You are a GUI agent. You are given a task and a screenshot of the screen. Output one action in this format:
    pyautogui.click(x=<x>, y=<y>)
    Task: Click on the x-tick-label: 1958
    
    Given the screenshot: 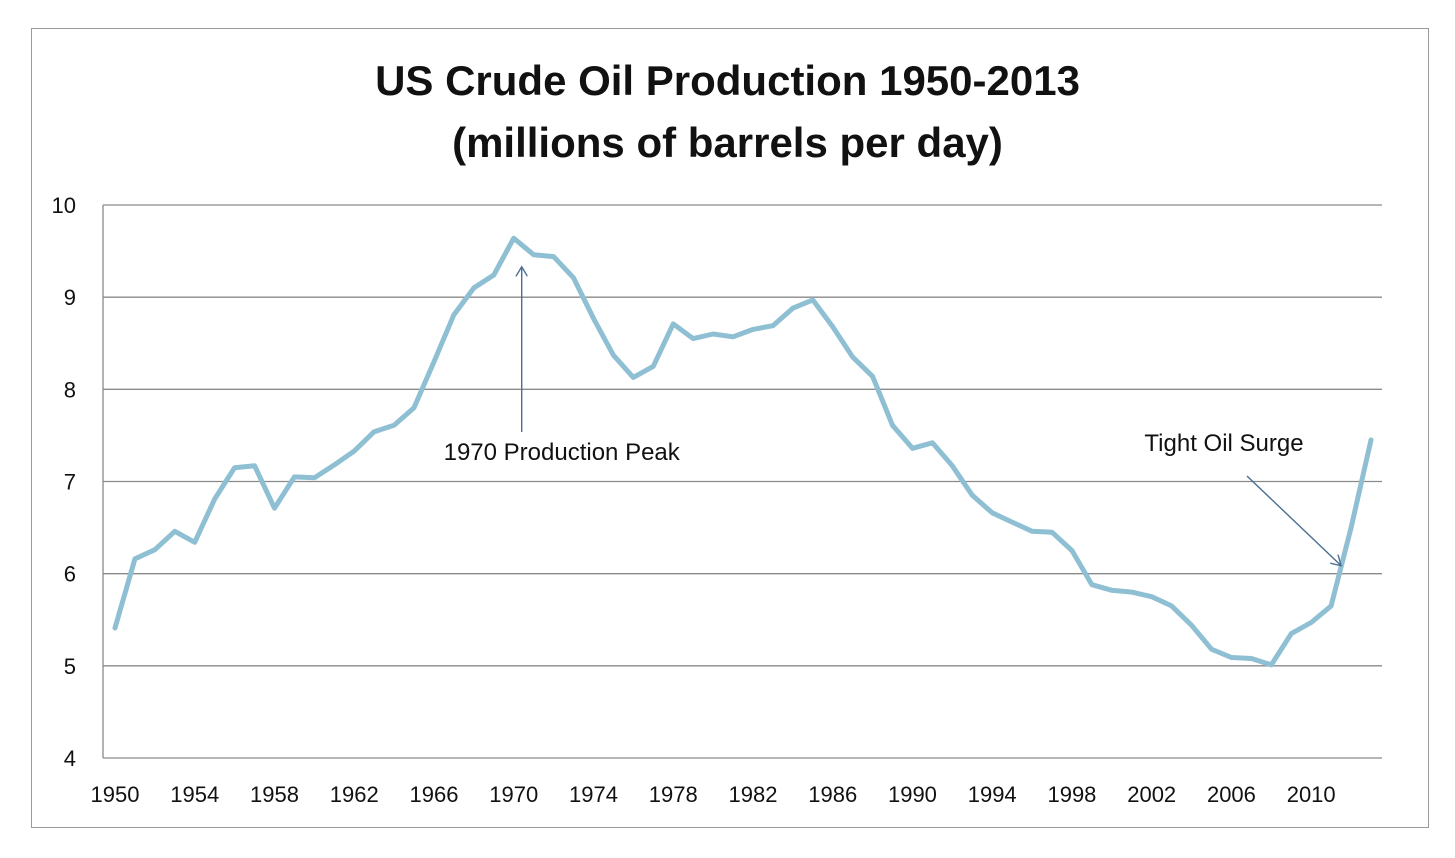 What is the action you would take?
    pyautogui.click(x=274, y=794)
    